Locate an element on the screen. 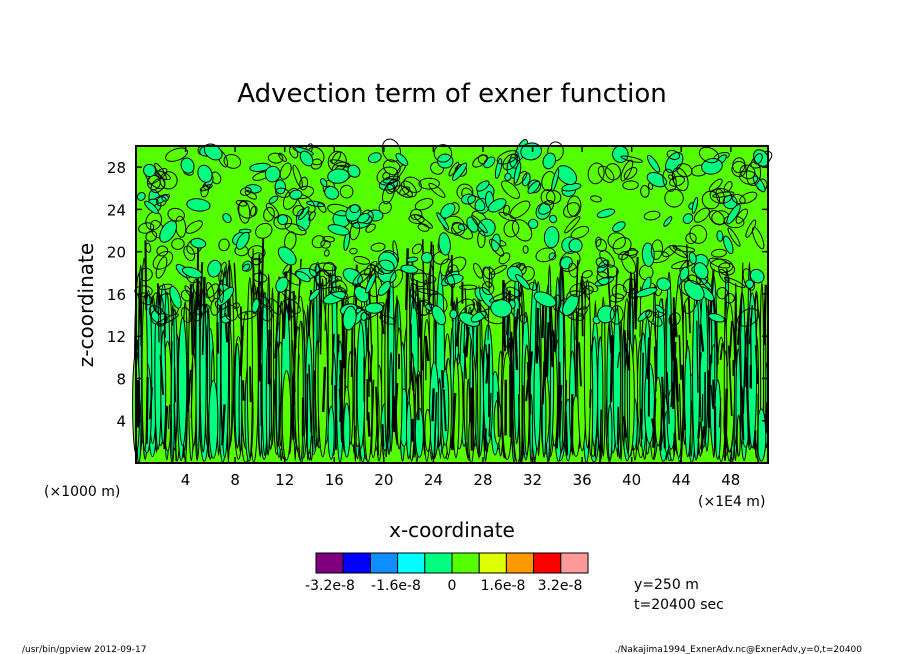 This screenshot has width=904, height=654. x-tick-label: 16 is located at coordinates (334, 480).